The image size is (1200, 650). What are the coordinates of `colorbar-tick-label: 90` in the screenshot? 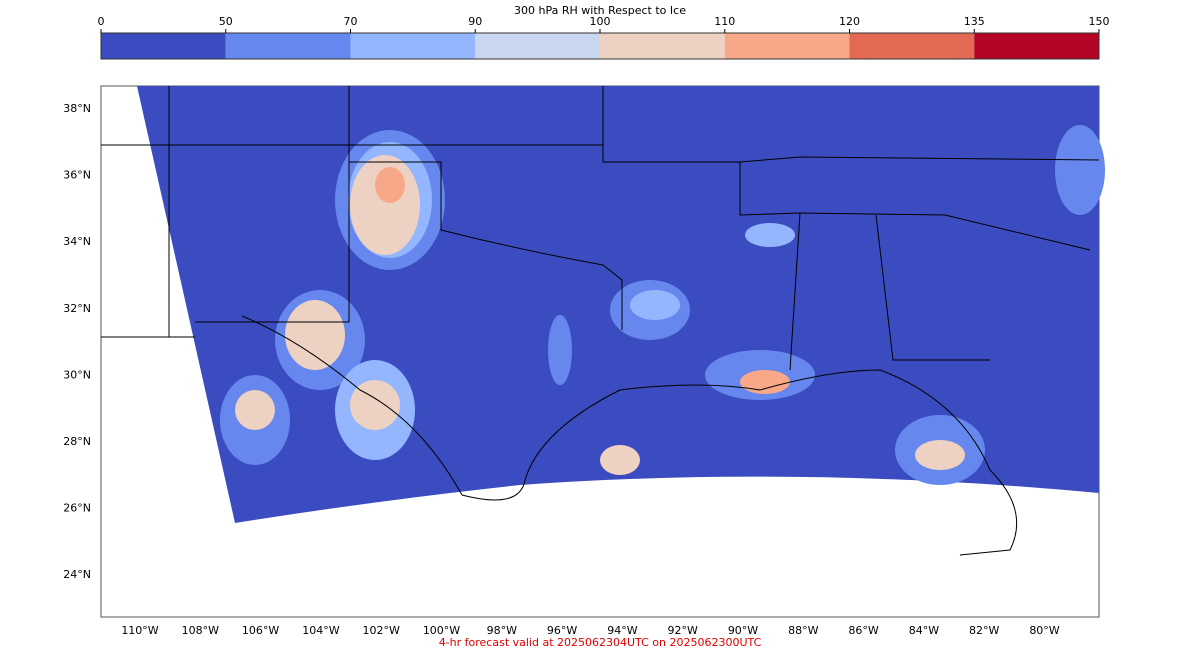 It's located at (475, 21).